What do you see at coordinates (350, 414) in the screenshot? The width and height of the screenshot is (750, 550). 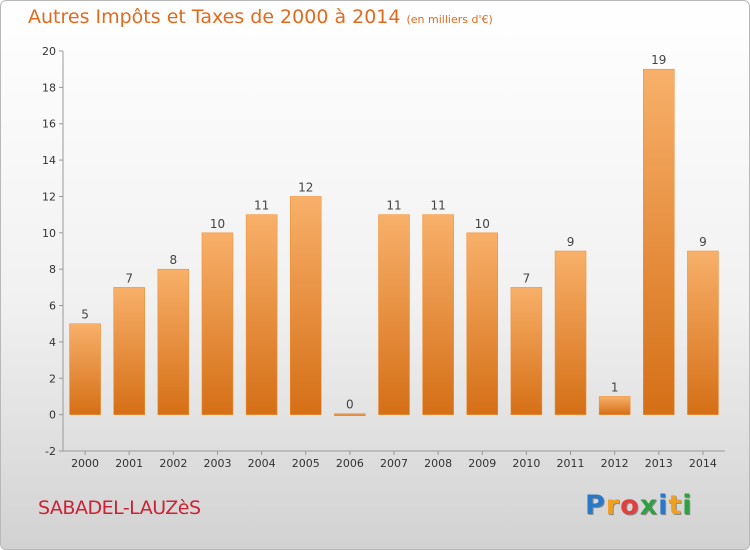 I see `bar-2006` at bounding box center [350, 414].